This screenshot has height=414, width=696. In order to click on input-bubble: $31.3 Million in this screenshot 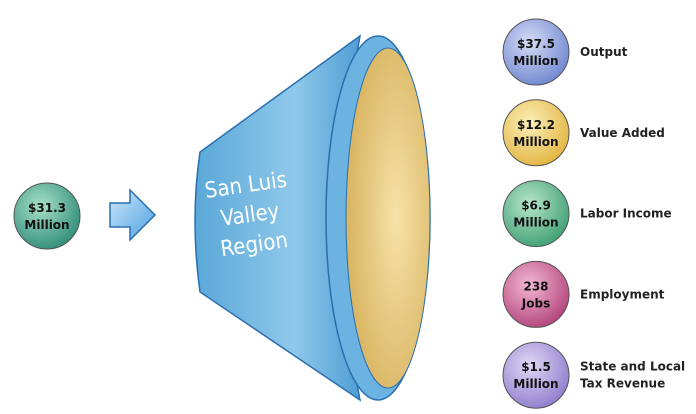, I will do `click(47, 216)`.